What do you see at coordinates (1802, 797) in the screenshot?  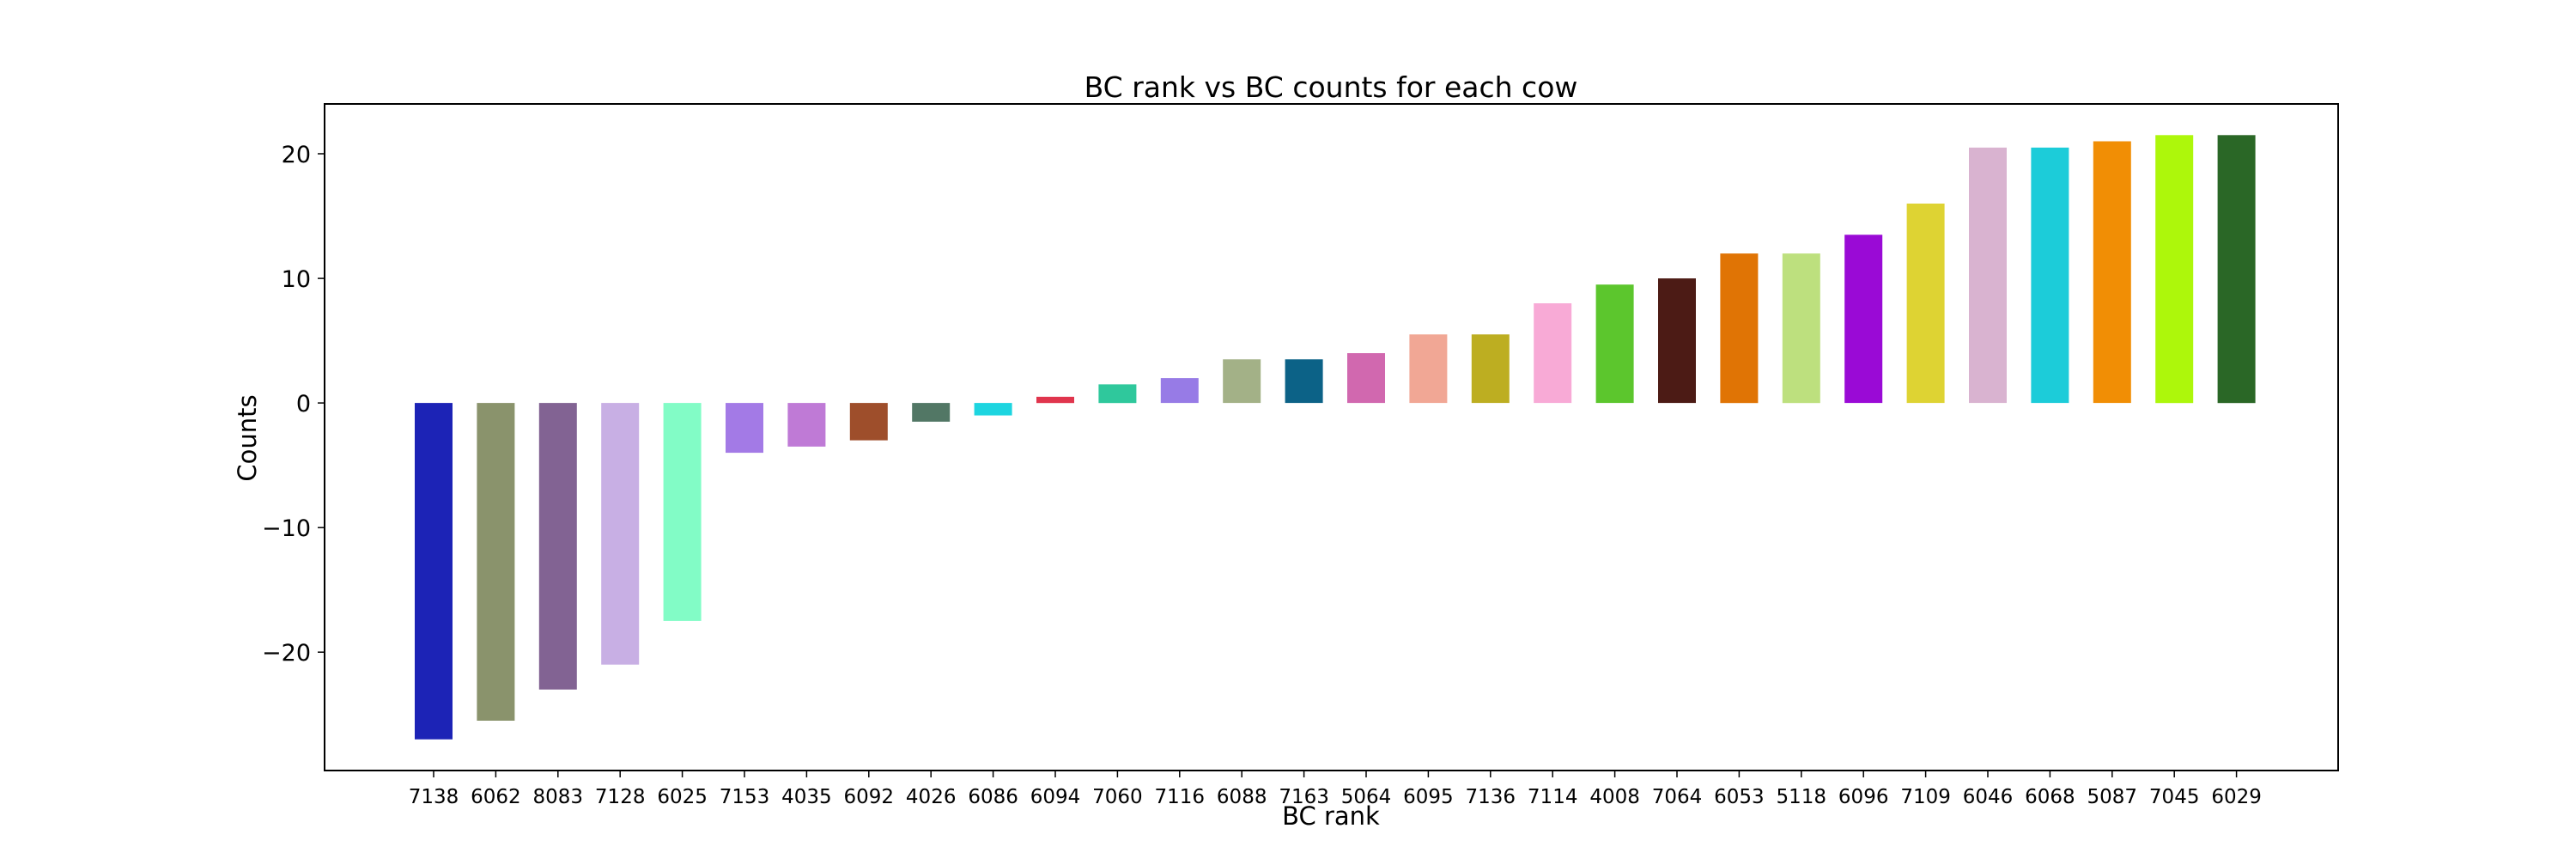 I see `x-tick-label: 5118` at bounding box center [1802, 797].